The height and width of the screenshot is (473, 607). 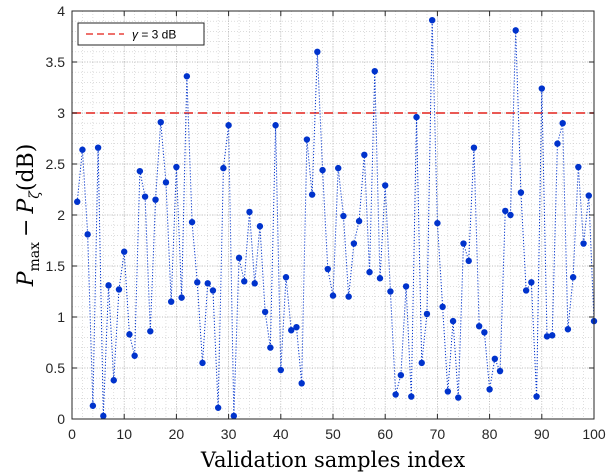 What do you see at coordinates (154, 35) in the screenshot?
I see `legend-label-threshold: γ = 3 dB` at bounding box center [154, 35].